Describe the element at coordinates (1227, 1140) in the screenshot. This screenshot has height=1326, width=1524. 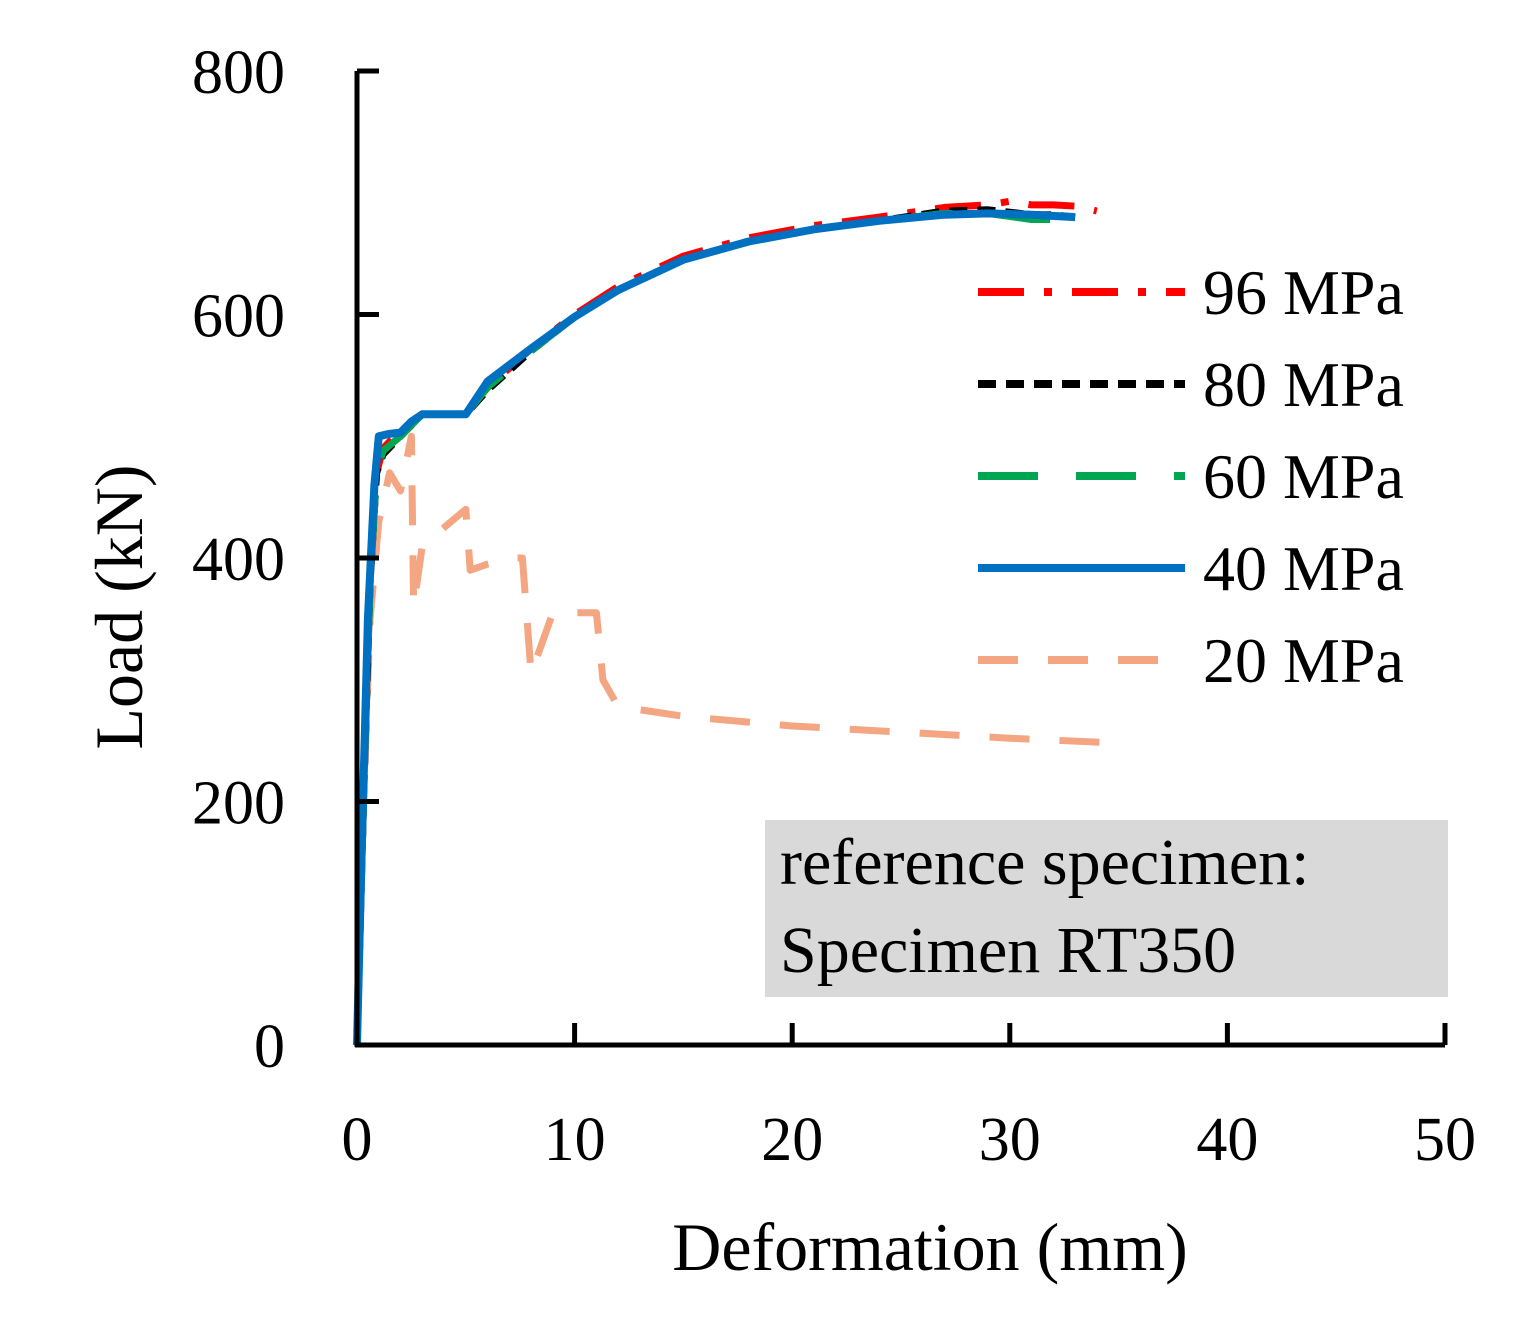
I see `x-tick-label-40: 40` at that location.